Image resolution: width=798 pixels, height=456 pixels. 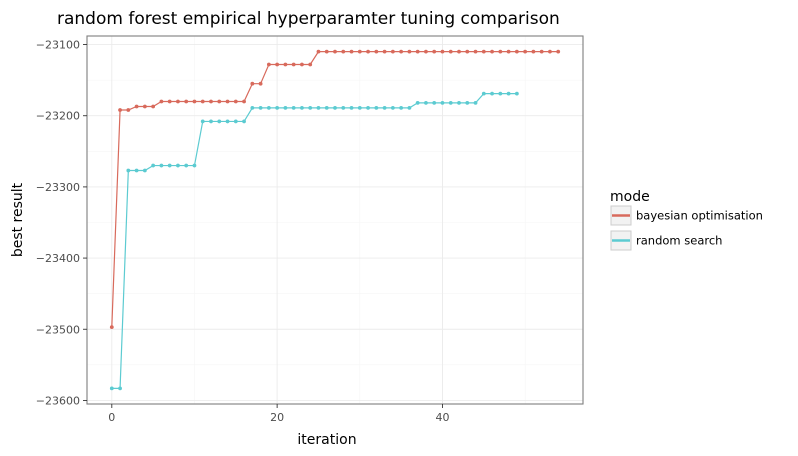 What do you see at coordinates (58, 116) in the screenshot?
I see `y-tick-label: −23200` at bounding box center [58, 116].